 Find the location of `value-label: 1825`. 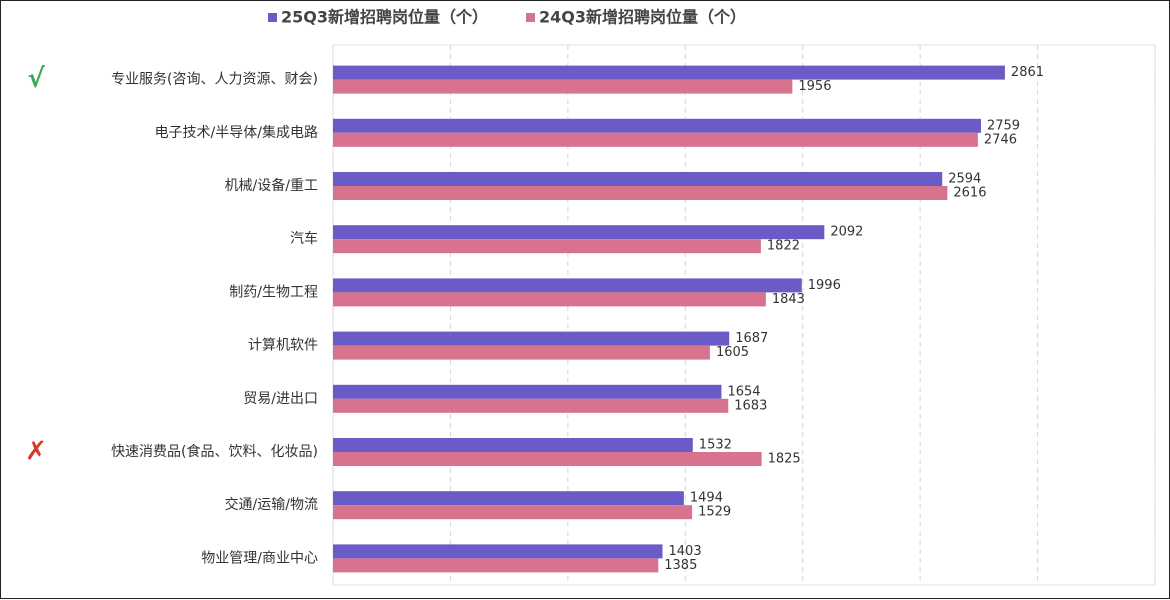

value-label: 1825 is located at coordinates (784, 459).